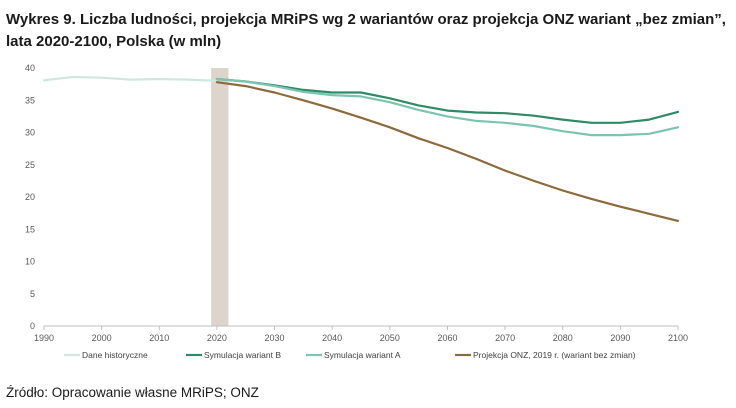 The image size is (736, 408). I want to click on x-tick-label: 1990, so click(44, 338).